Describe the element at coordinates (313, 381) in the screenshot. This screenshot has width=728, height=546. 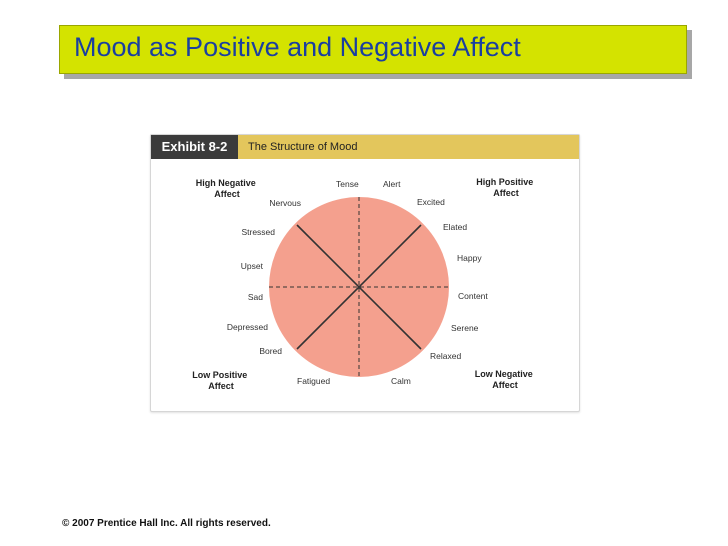
I see `mood-label-fatigued: Fatigued` at that location.